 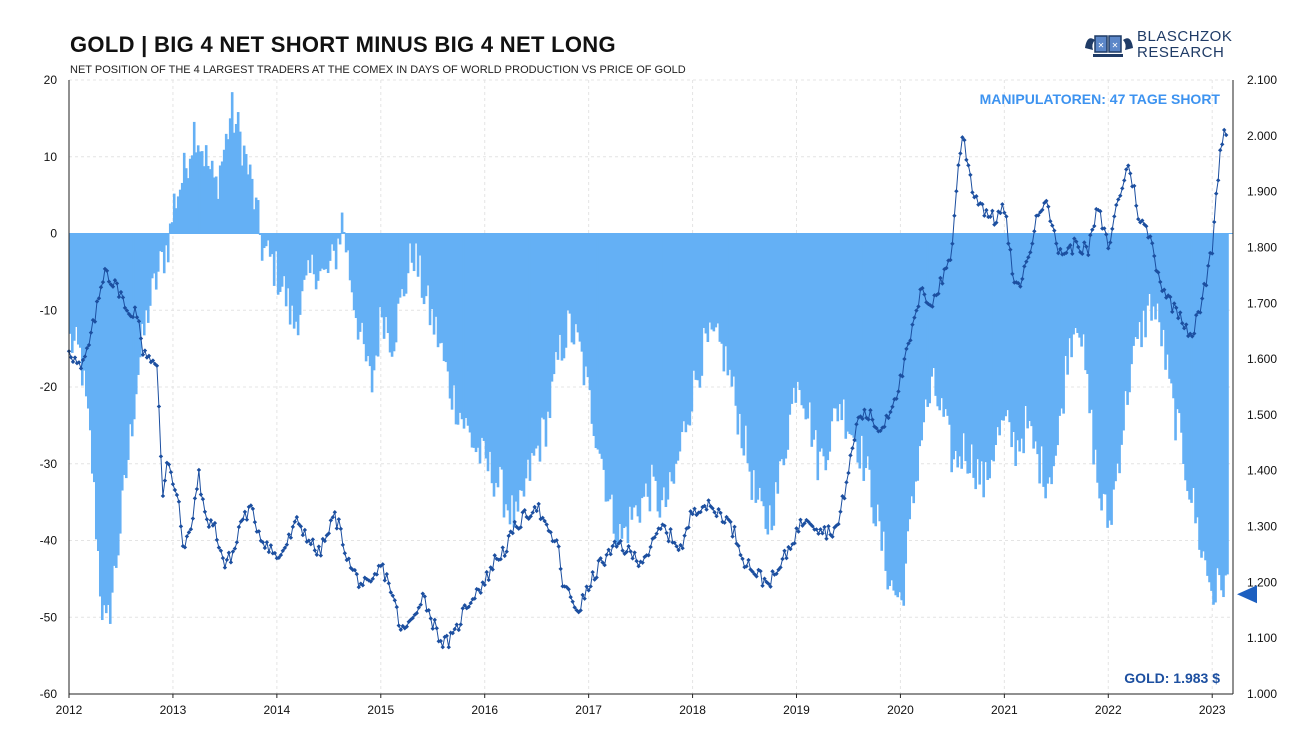 What do you see at coordinates (1262, 582) in the screenshot?
I see `right-tick-label: 1.200` at bounding box center [1262, 582].